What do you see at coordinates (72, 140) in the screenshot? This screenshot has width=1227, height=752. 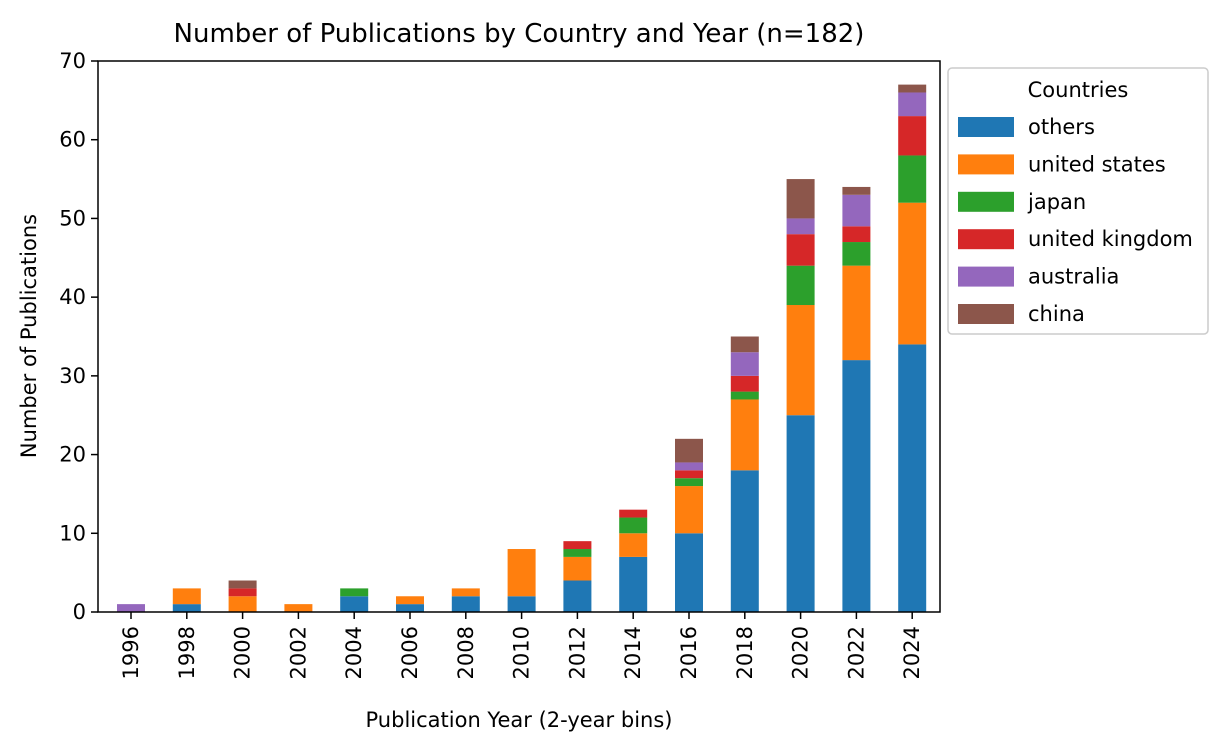 I see `y-tick-label-60: 60` at bounding box center [72, 140].